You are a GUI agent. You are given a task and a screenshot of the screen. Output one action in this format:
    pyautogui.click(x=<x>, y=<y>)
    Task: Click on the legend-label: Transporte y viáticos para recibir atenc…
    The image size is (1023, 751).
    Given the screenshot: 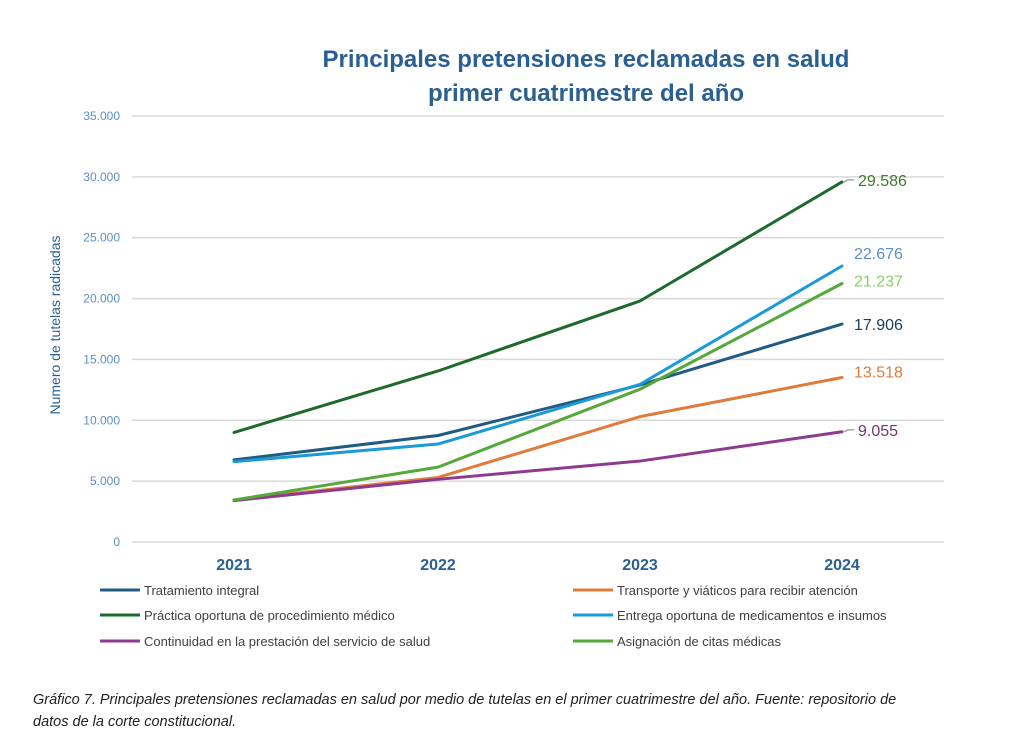 What is the action you would take?
    pyautogui.click(x=737, y=590)
    